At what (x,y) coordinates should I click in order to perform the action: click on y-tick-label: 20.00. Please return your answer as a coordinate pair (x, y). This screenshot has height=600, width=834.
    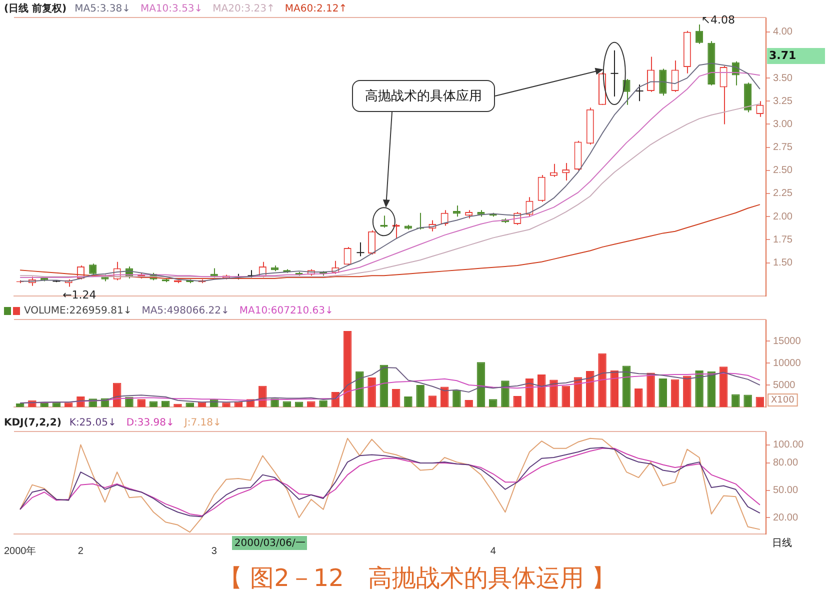
    Looking at the image, I should click on (785, 518).